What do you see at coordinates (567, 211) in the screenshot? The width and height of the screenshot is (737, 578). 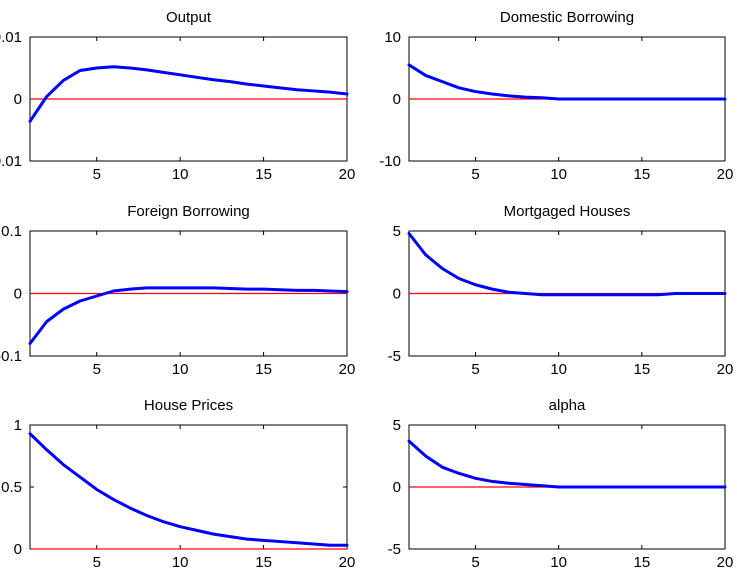 I see `subplot-title: Mortgaged Houses` at bounding box center [567, 211].